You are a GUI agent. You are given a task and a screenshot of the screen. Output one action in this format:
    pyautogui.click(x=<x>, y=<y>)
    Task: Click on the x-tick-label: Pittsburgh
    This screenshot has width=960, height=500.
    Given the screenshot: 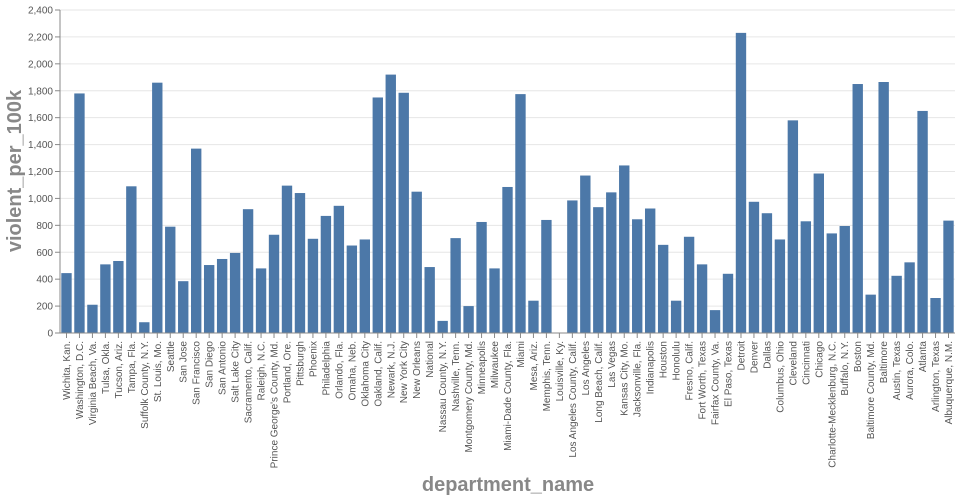 What is the action you would take?
    pyautogui.click(x=300, y=363)
    